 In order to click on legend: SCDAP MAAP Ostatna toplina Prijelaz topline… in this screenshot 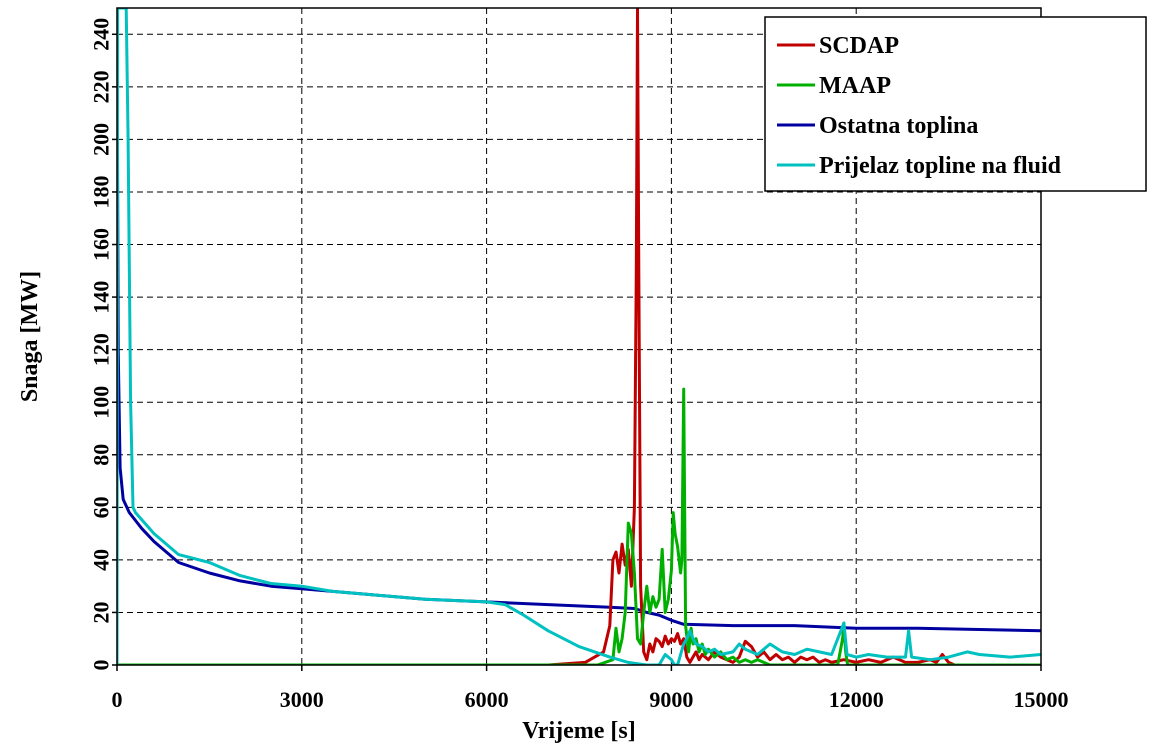, I will do `click(955, 104)`.